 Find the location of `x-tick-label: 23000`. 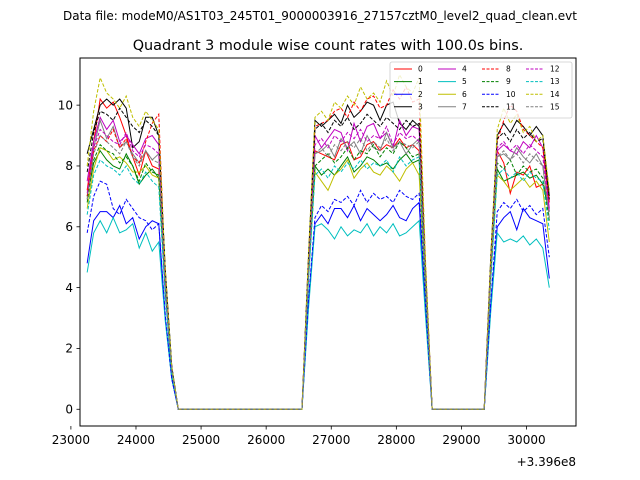

x-tick-label: 23000 is located at coordinates (71, 440).